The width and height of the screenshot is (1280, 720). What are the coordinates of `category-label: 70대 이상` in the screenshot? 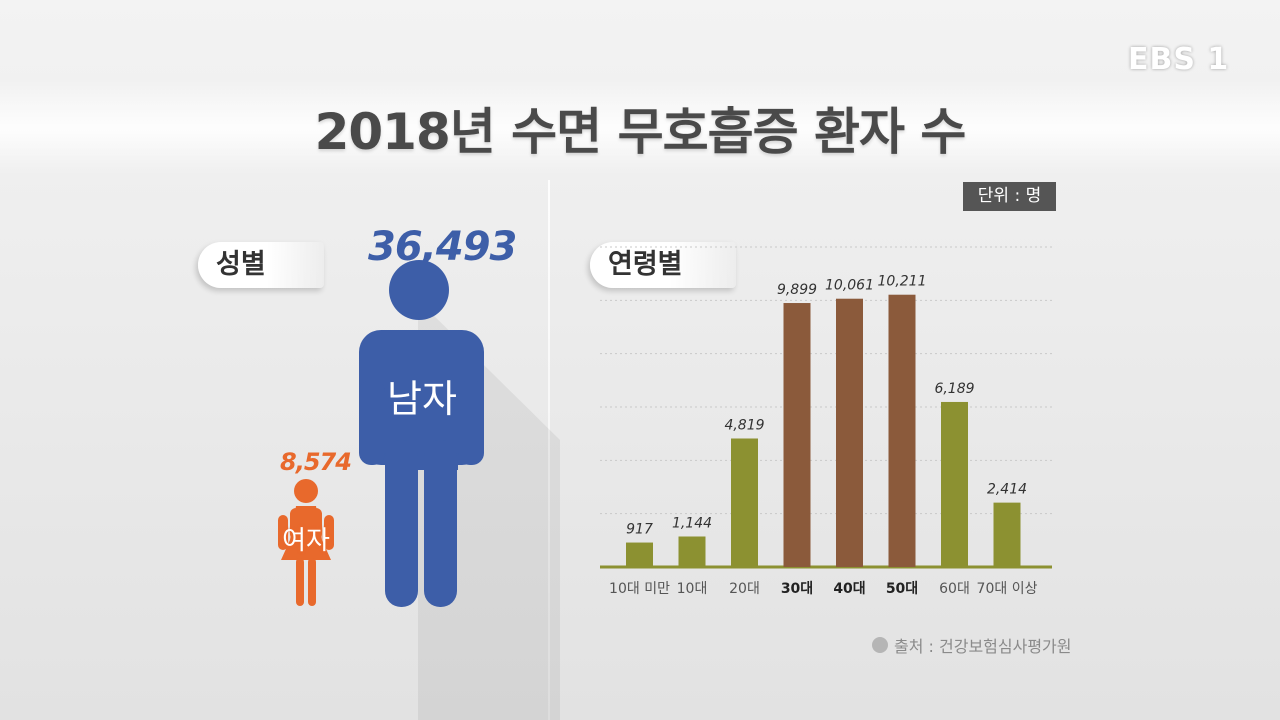 It's located at (1007, 589).